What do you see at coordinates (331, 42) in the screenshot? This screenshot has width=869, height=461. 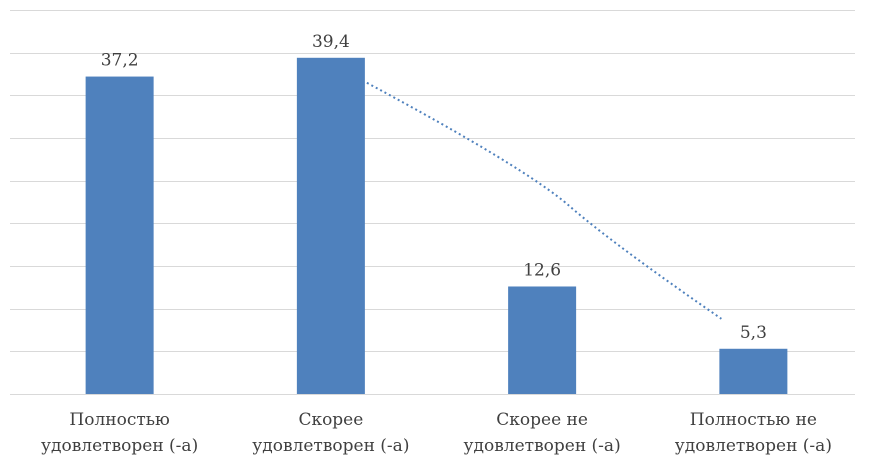 I see `data-label: 39,4` at bounding box center [331, 42].